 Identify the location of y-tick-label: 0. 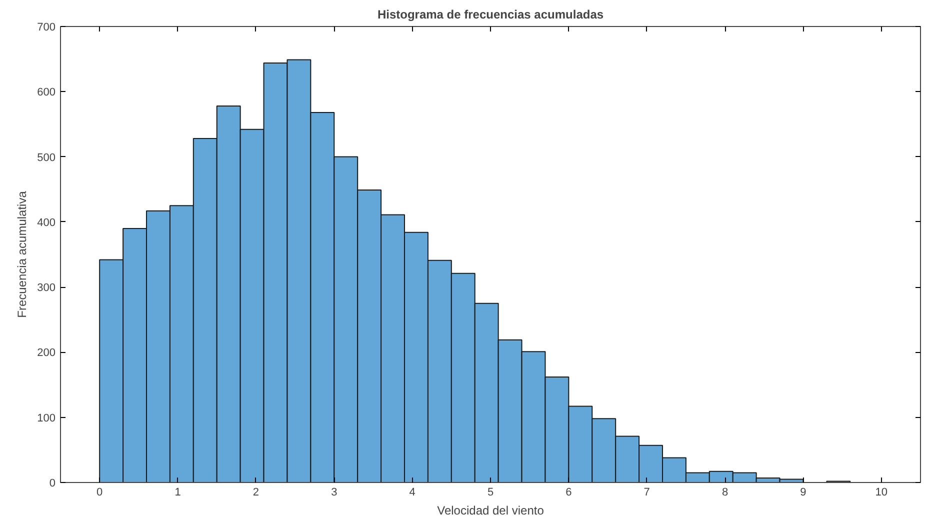
(52, 484).